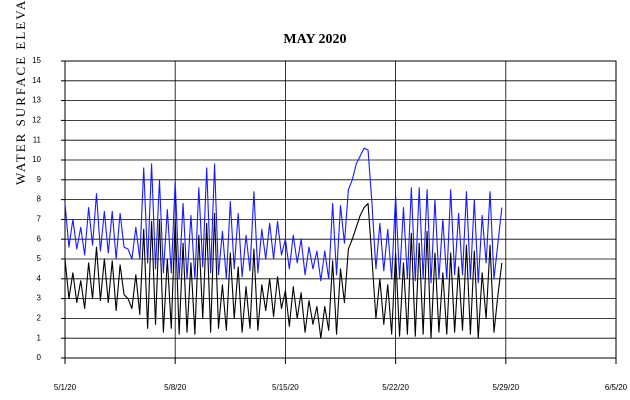 This screenshot has width=630, height=400. I want to click on x-tick-label: 5/8/20, so click(175, 387).